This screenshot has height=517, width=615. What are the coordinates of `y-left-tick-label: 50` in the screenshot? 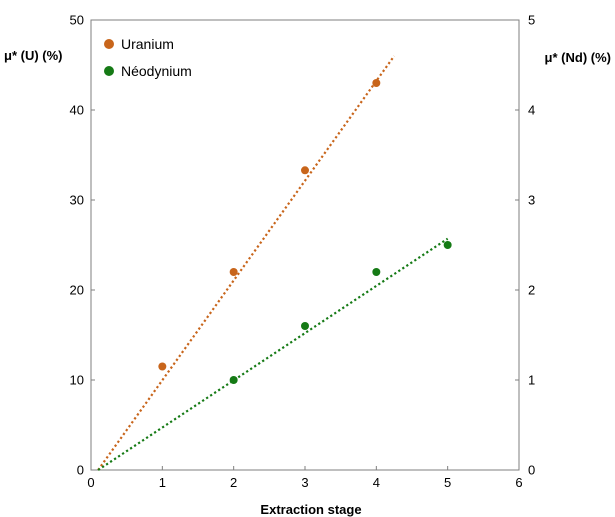 It's located at (77, 20).